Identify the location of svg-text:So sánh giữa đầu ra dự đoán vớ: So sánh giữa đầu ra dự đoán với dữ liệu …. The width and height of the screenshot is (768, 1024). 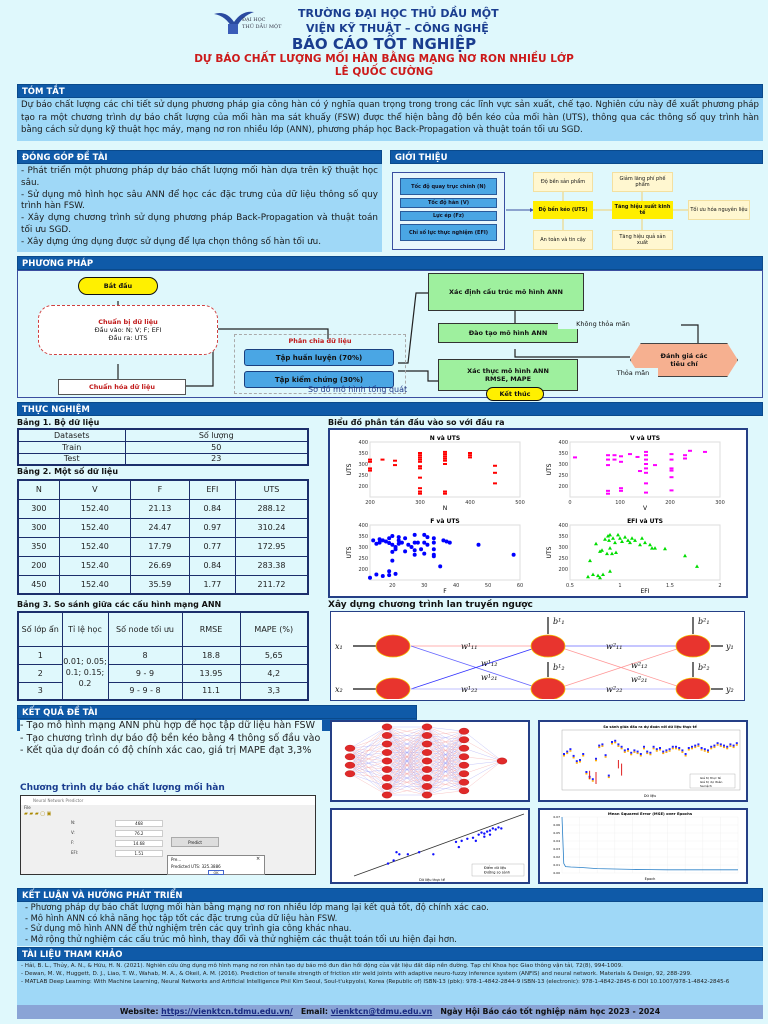
(650, 727).